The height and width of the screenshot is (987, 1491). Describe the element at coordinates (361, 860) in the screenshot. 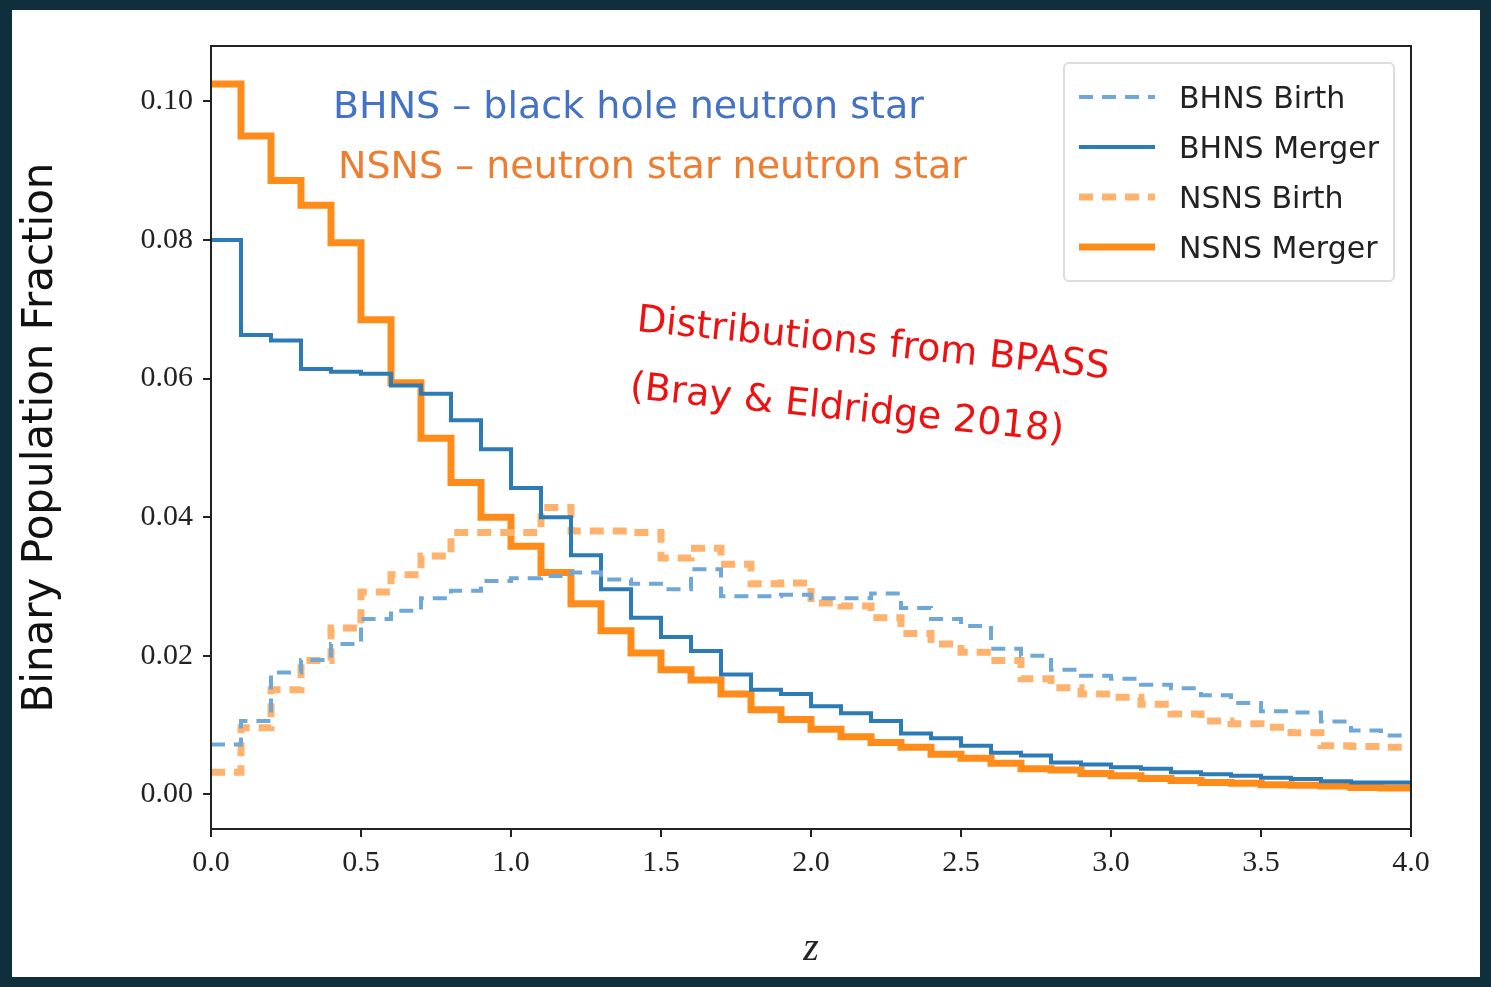

I see `x-tick-label: 0.5` at that location.